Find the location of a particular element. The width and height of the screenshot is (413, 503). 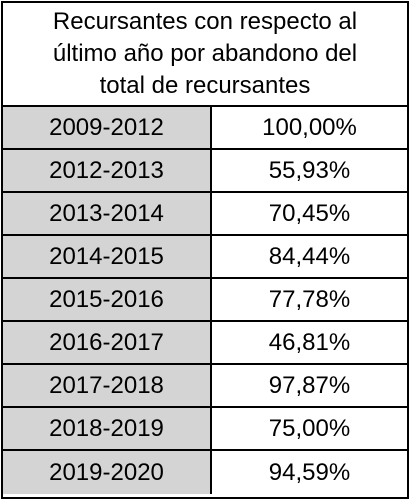

value-cell: 97,87% is located at coordinates (309, 385).